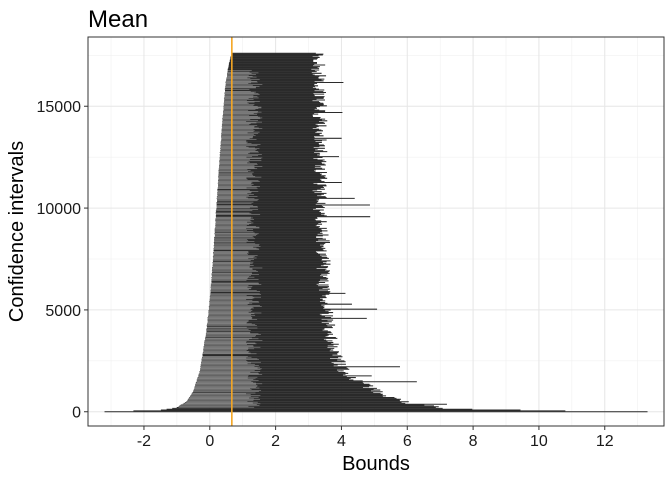 The width and height of the screenshot is (672, 480). Describe the element at coordinates (209, 441) in the screenshot. I see `x-tick-label: 0` at that location.